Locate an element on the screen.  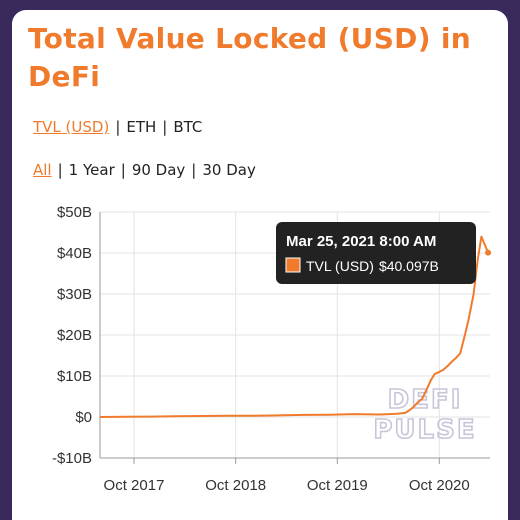
currency-toggle-group: TVL (USD) | ETH | BTC is located at coordinates (117, 127).